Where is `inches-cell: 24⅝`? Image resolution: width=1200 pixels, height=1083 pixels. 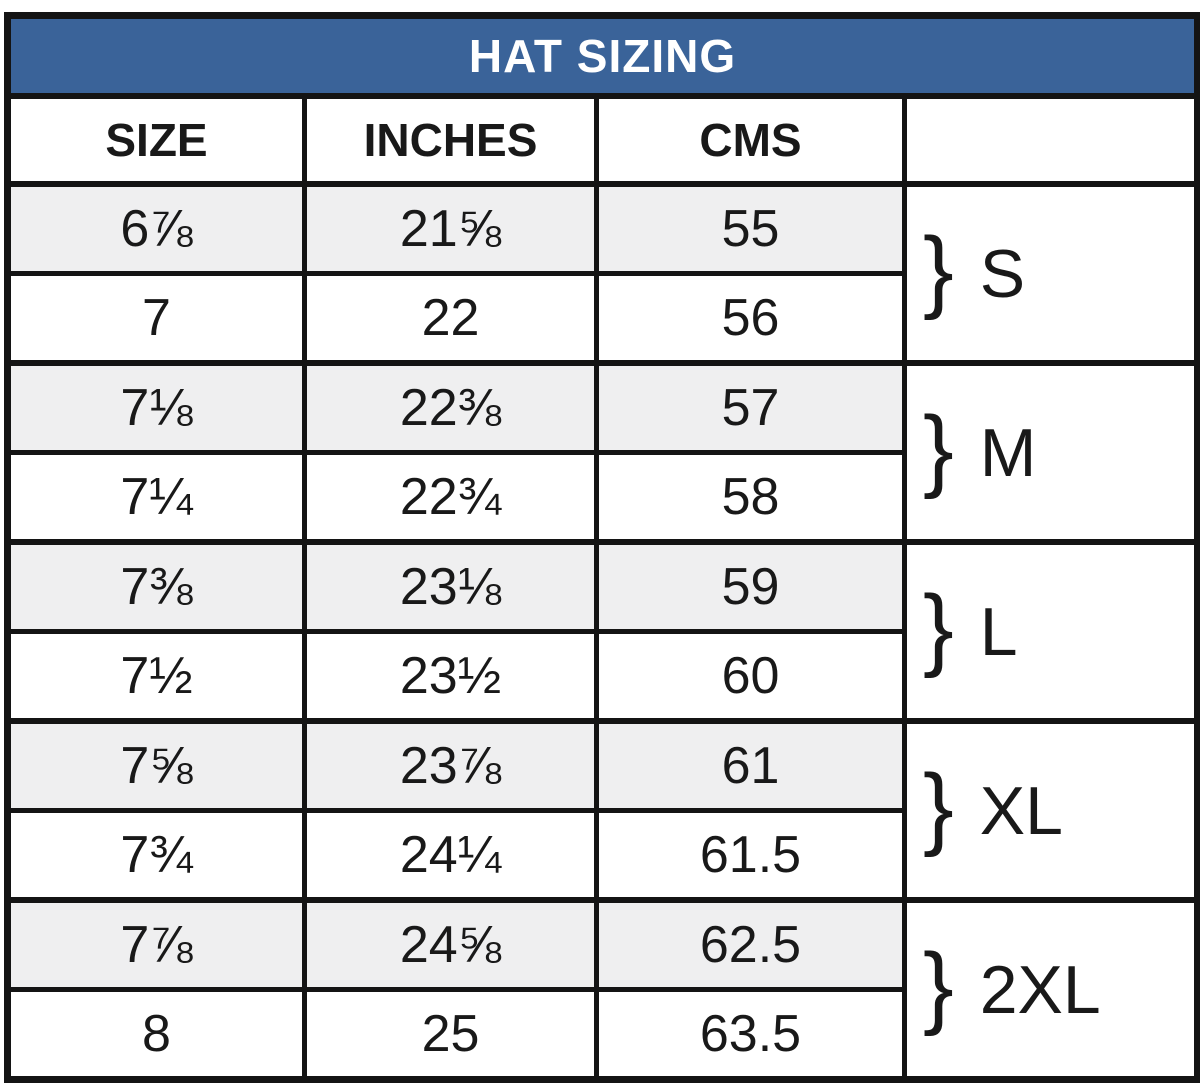
inches-cell: 24⅝ is located at coordinates (450, 944).